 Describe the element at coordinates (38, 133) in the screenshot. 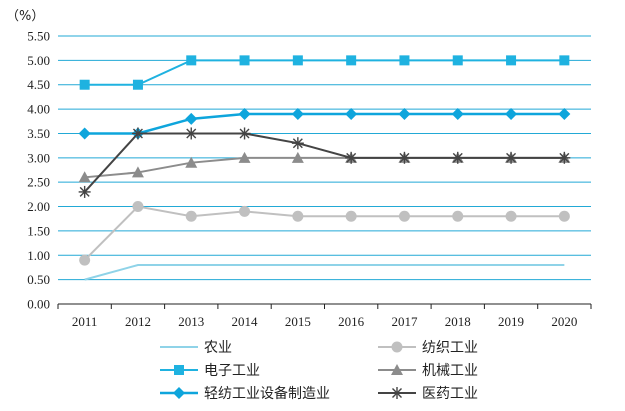

I see `y-tick-label: 3.50` at that location.